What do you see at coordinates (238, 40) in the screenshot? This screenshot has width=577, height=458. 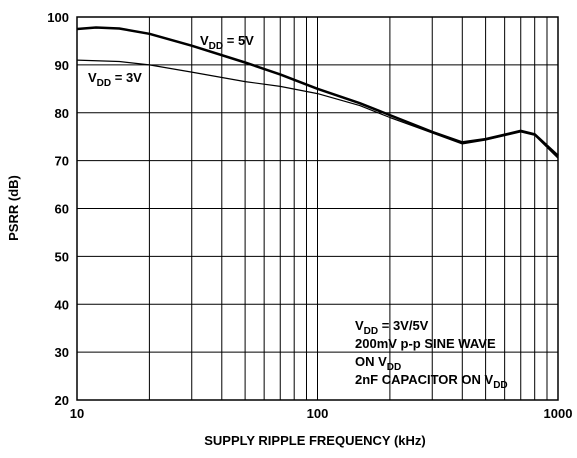 I see `annotation-text: = 5V` at bounding box center [238, 40].